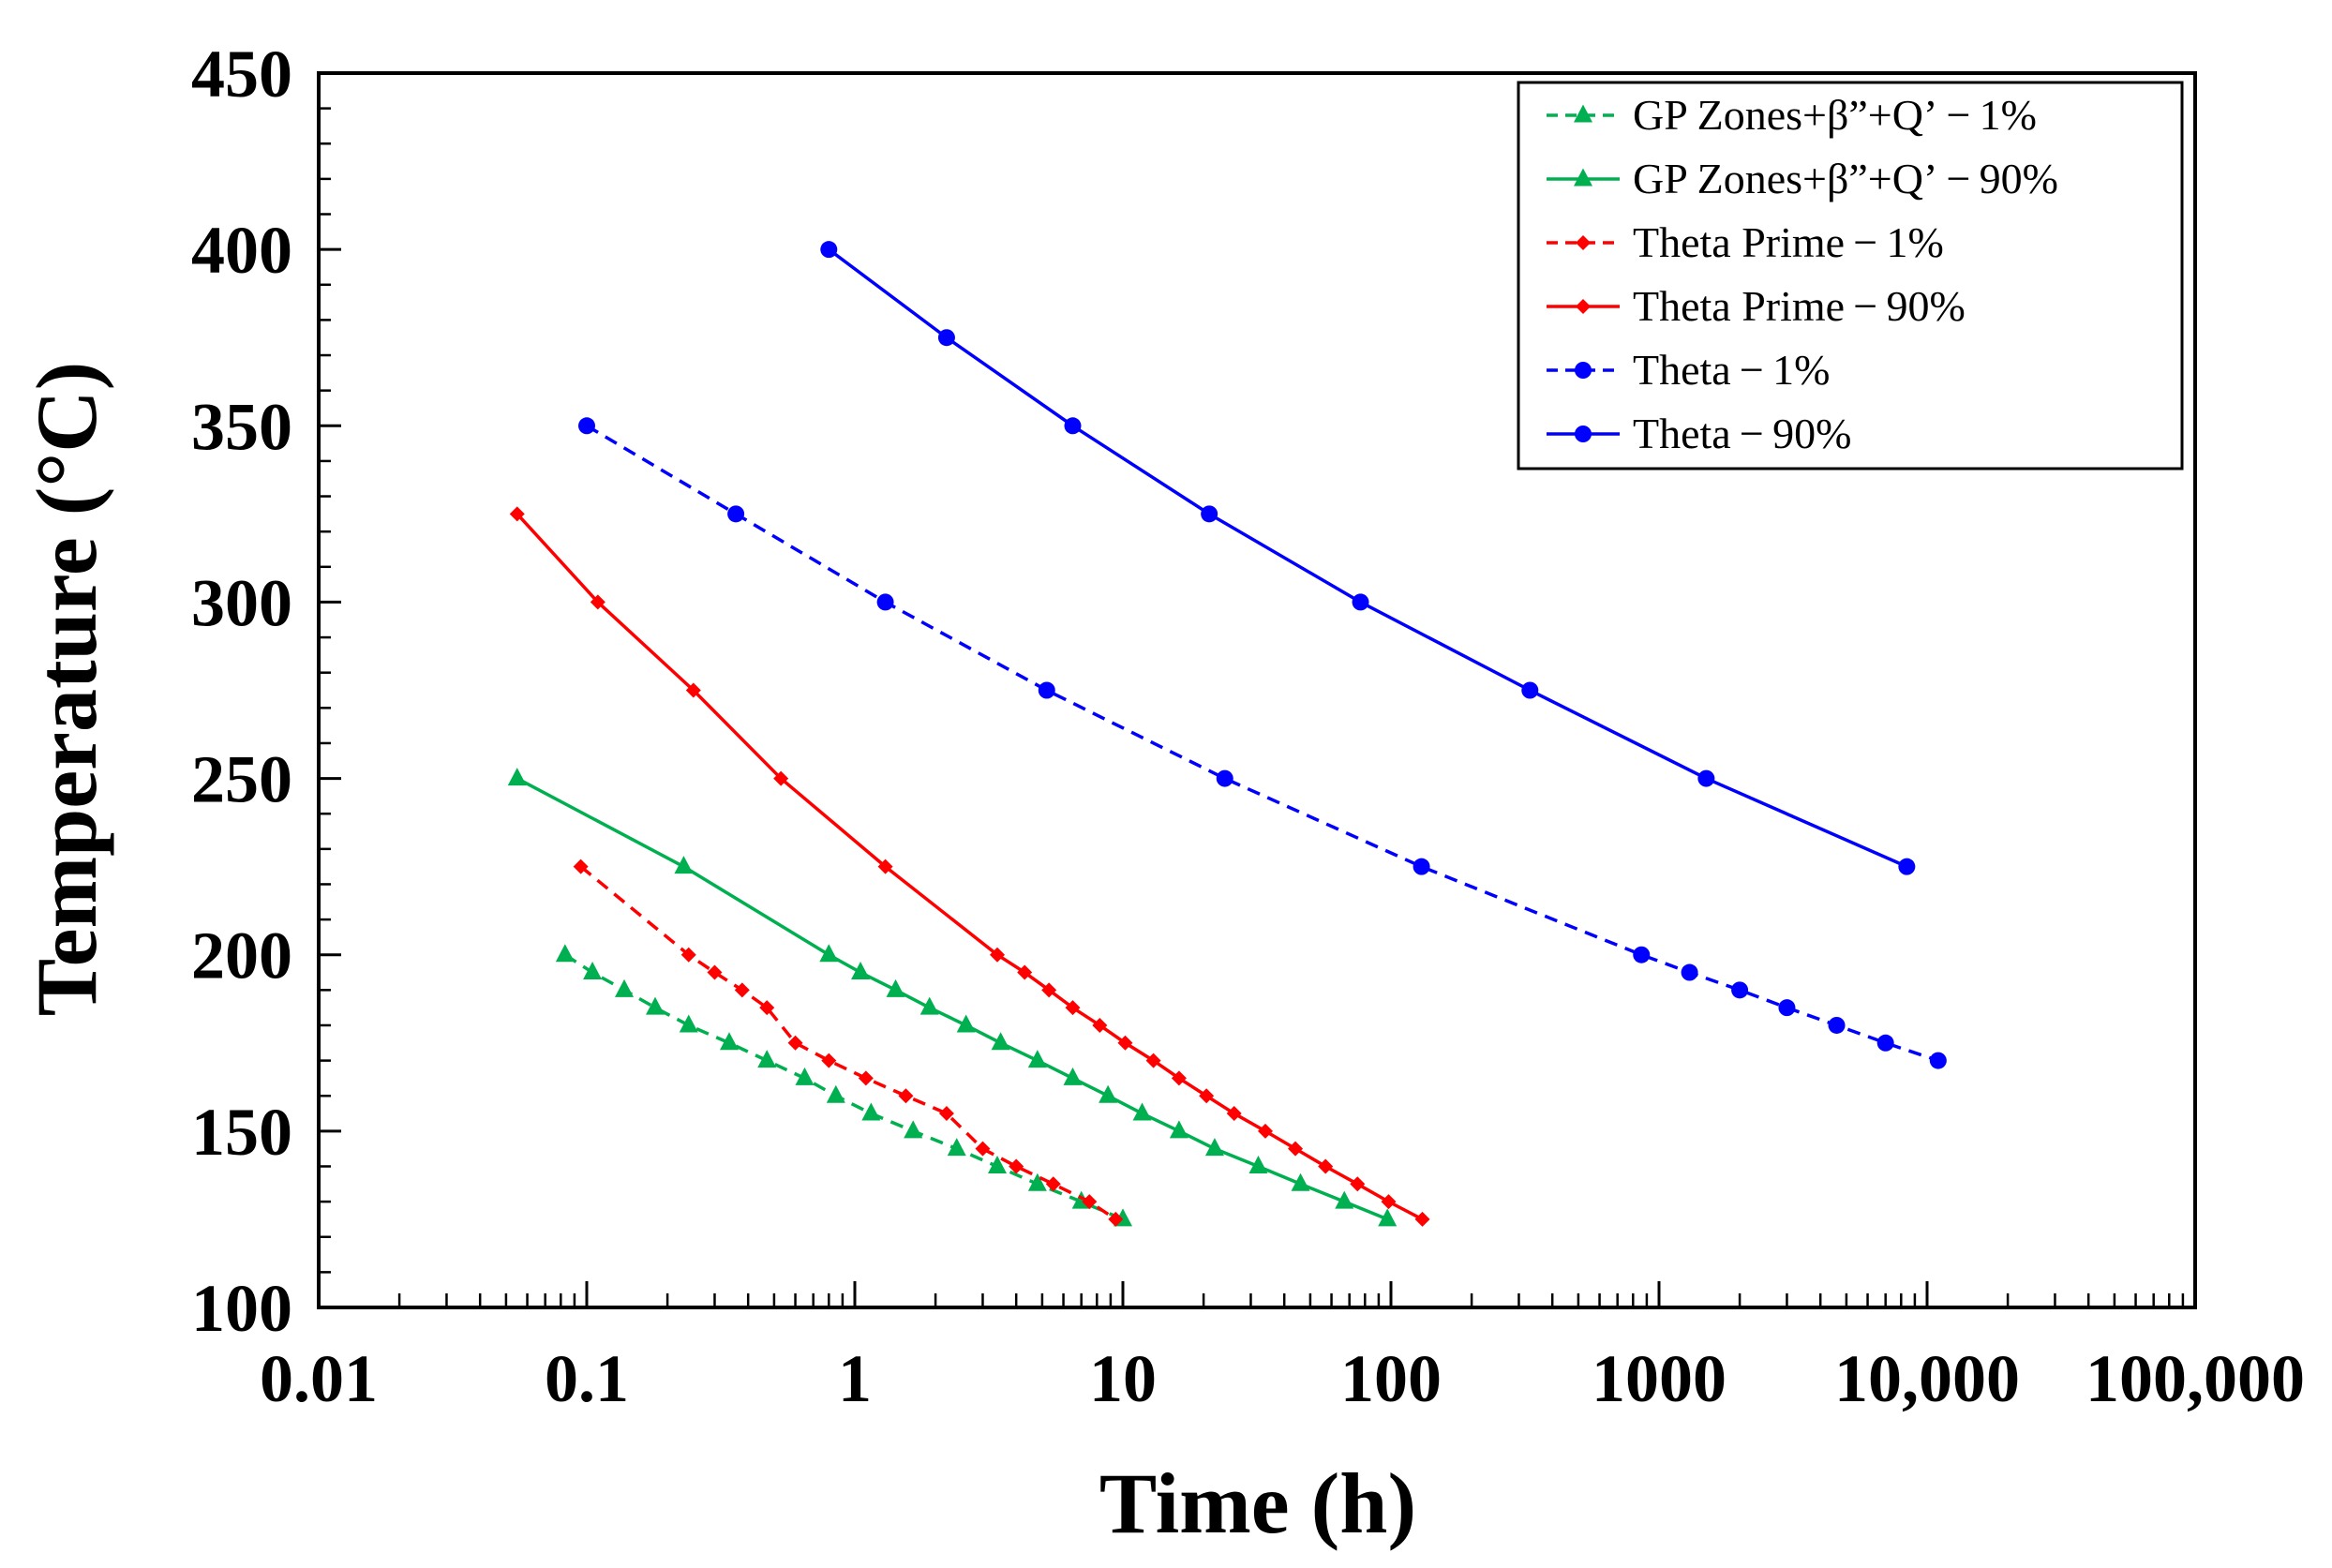 Image resolution: width=2332 pixels, height=1568 pixels. What do you see at coordinates (319, 1378) in the screenshot?
I see `x-tick-label: 0.01` at bounding box center [319, 1378].